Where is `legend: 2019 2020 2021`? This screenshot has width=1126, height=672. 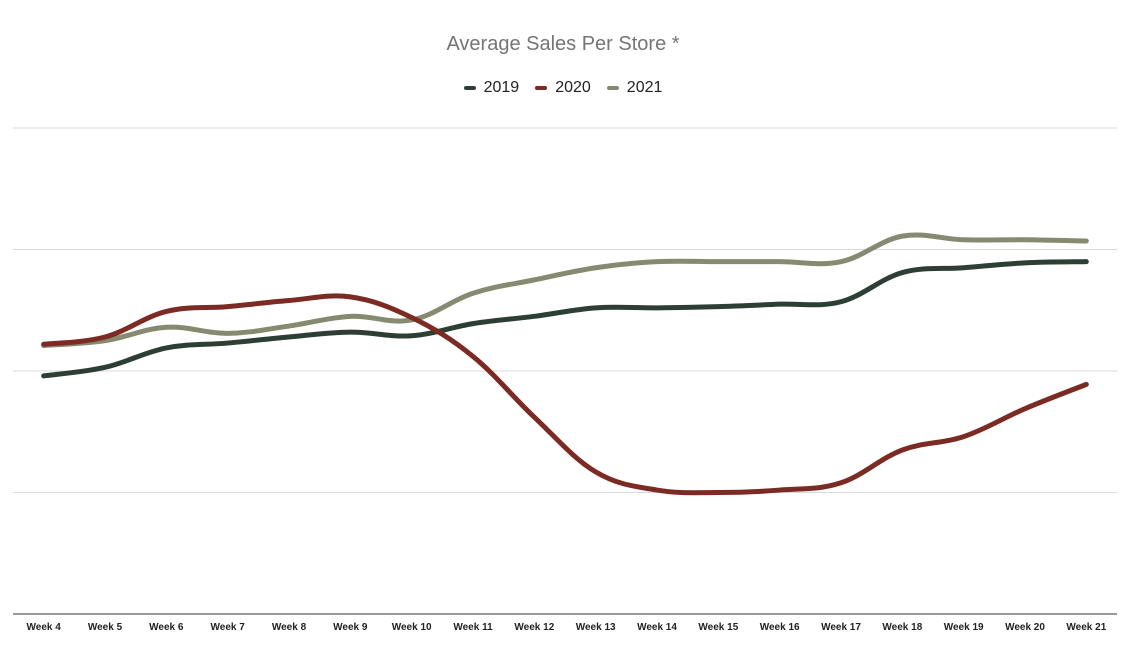 legend: 2019 2020 2021 is located at coordinates (563, 88).